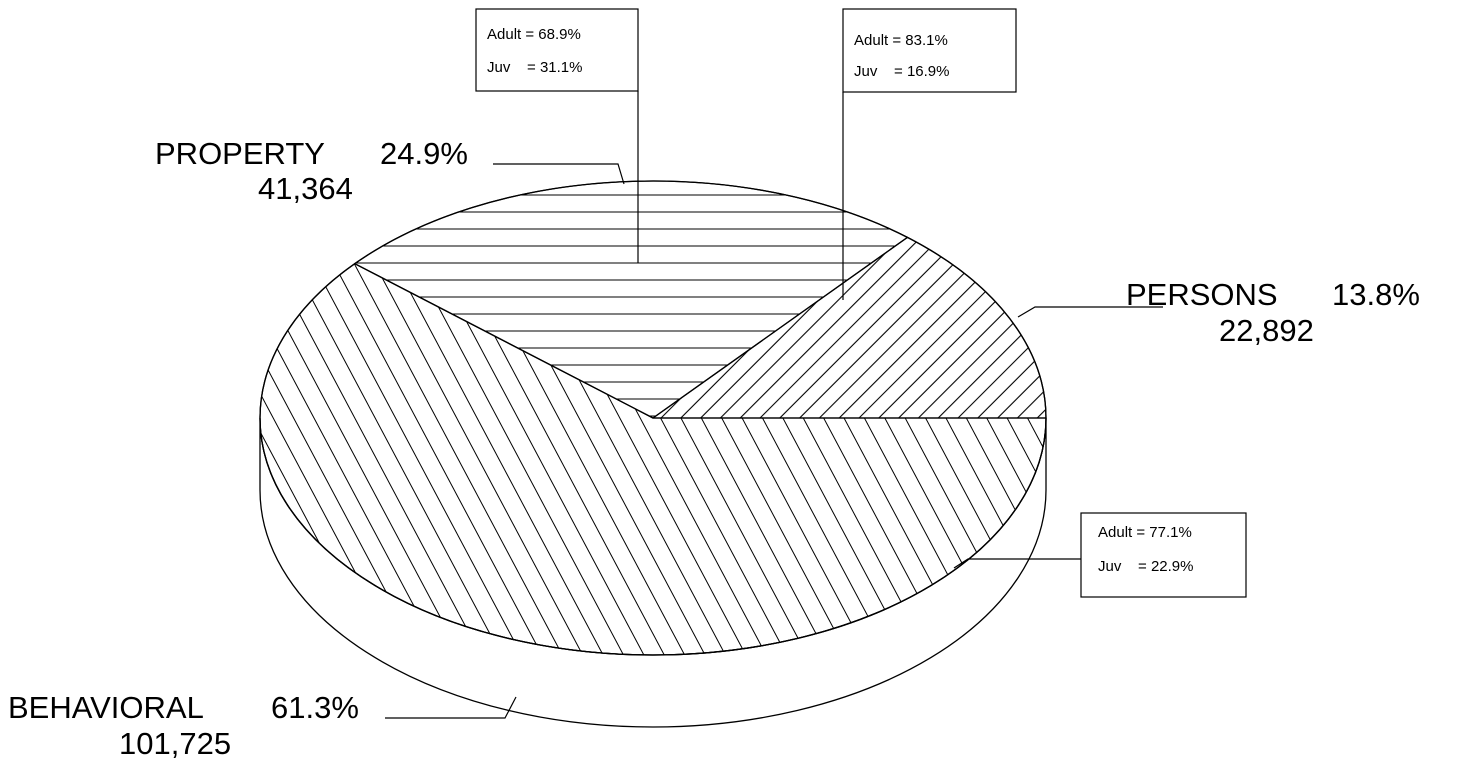 Image resolution: width=1458 pixels, height=764 pixels. I want to click on slice-label-behavioral: BEHAVIORAL 61.3% 101,725, so click(183, 725).